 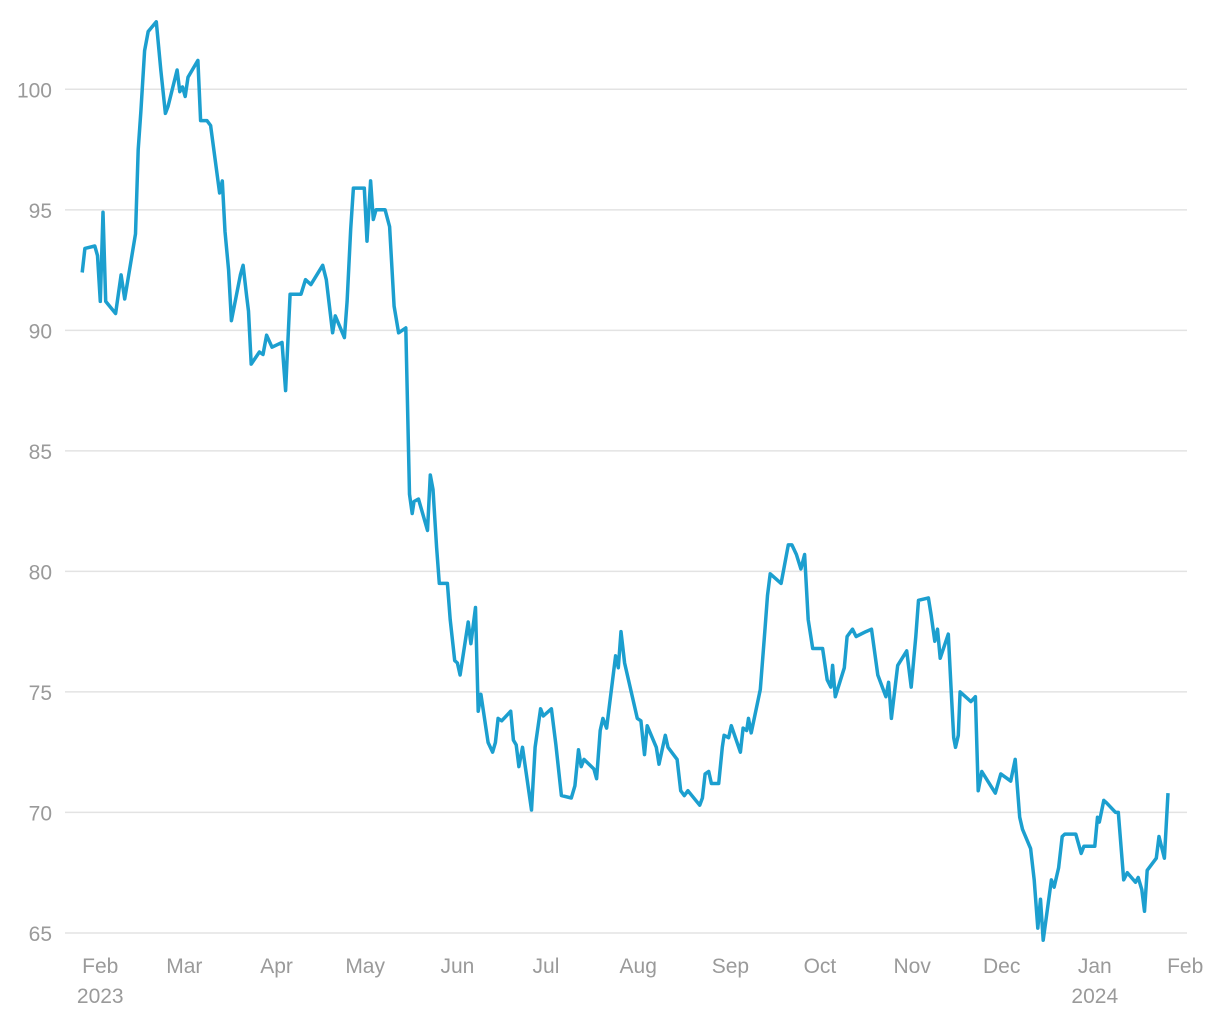 What do you see at coordinates (40, 452) in the screenshot?
I see `y-tick-label: 85` at bounding box center [40, 452].